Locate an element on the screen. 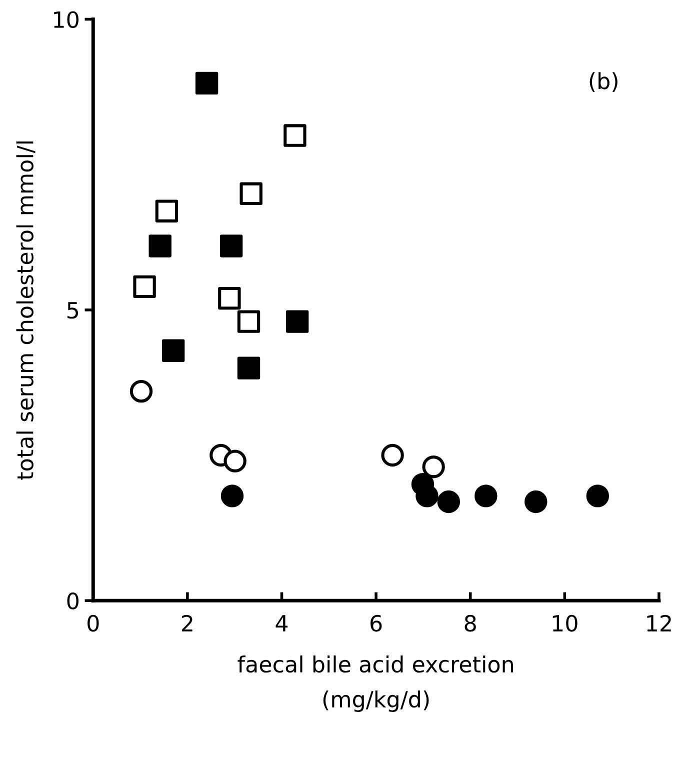 This screenshot has height=770, width=690. x-axis-title: faecal bile acid excretion (mg/kg/d) is located at coordinates (376, 683).